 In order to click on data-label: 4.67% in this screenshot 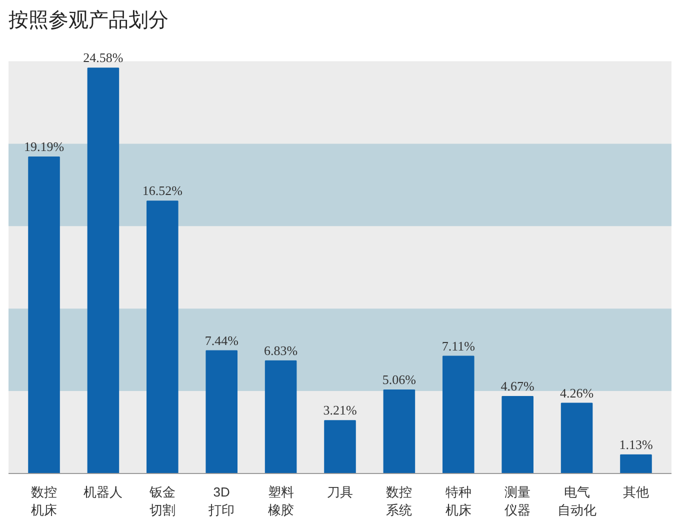, I will do `click(517, 386)`.